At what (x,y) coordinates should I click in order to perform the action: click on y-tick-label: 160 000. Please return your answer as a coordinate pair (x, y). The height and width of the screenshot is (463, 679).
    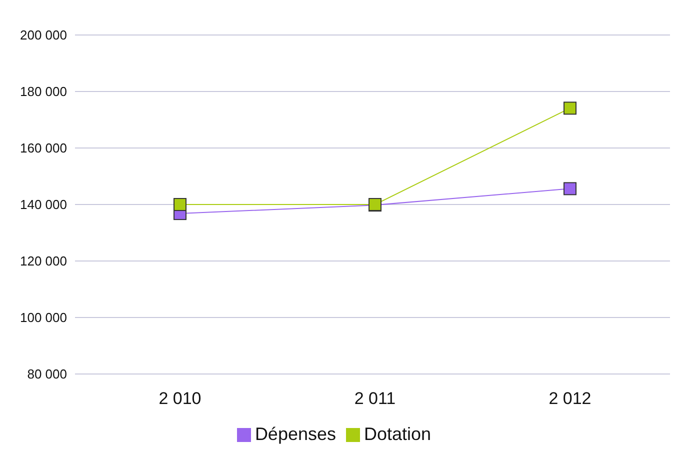
    Looking at the image, I should click on (43, 148).